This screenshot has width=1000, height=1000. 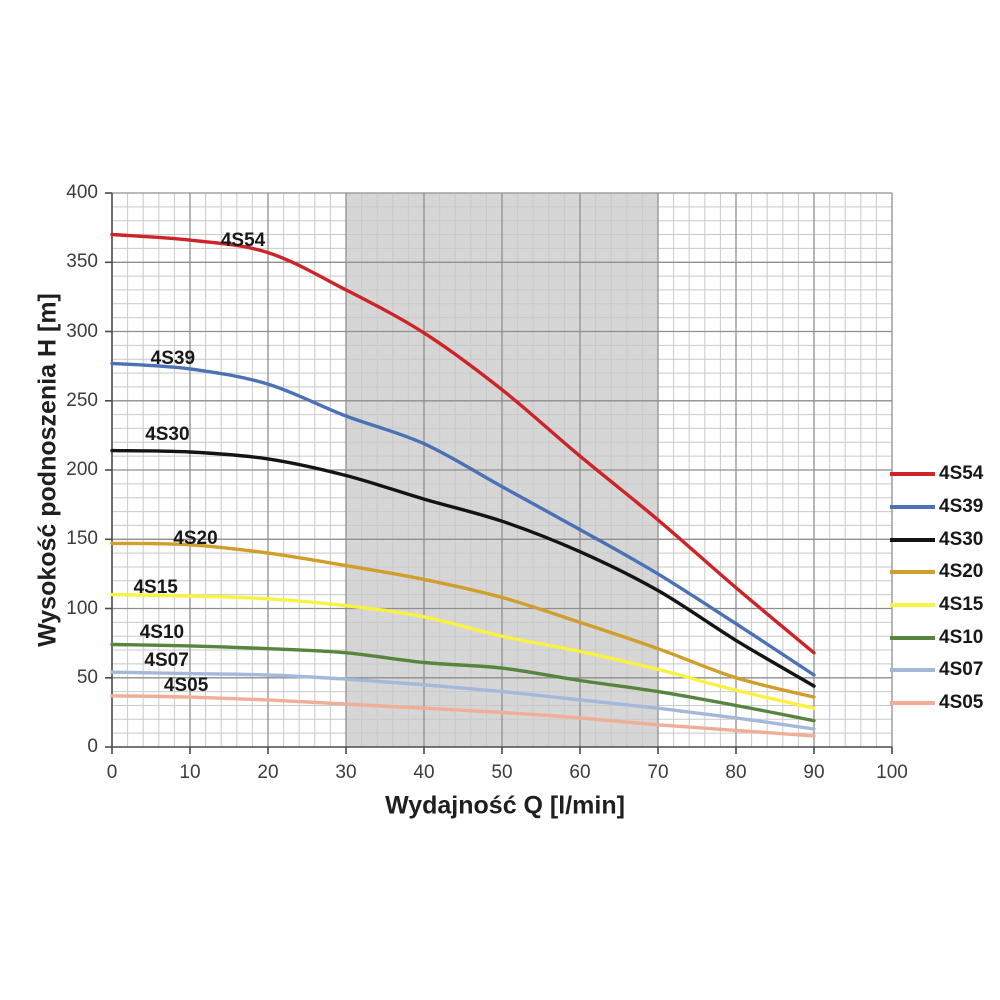 What do you see at coordinates (961, 539) in the screenshot?
I see `legend-label: 4S30` at bounding box center [961, 539].